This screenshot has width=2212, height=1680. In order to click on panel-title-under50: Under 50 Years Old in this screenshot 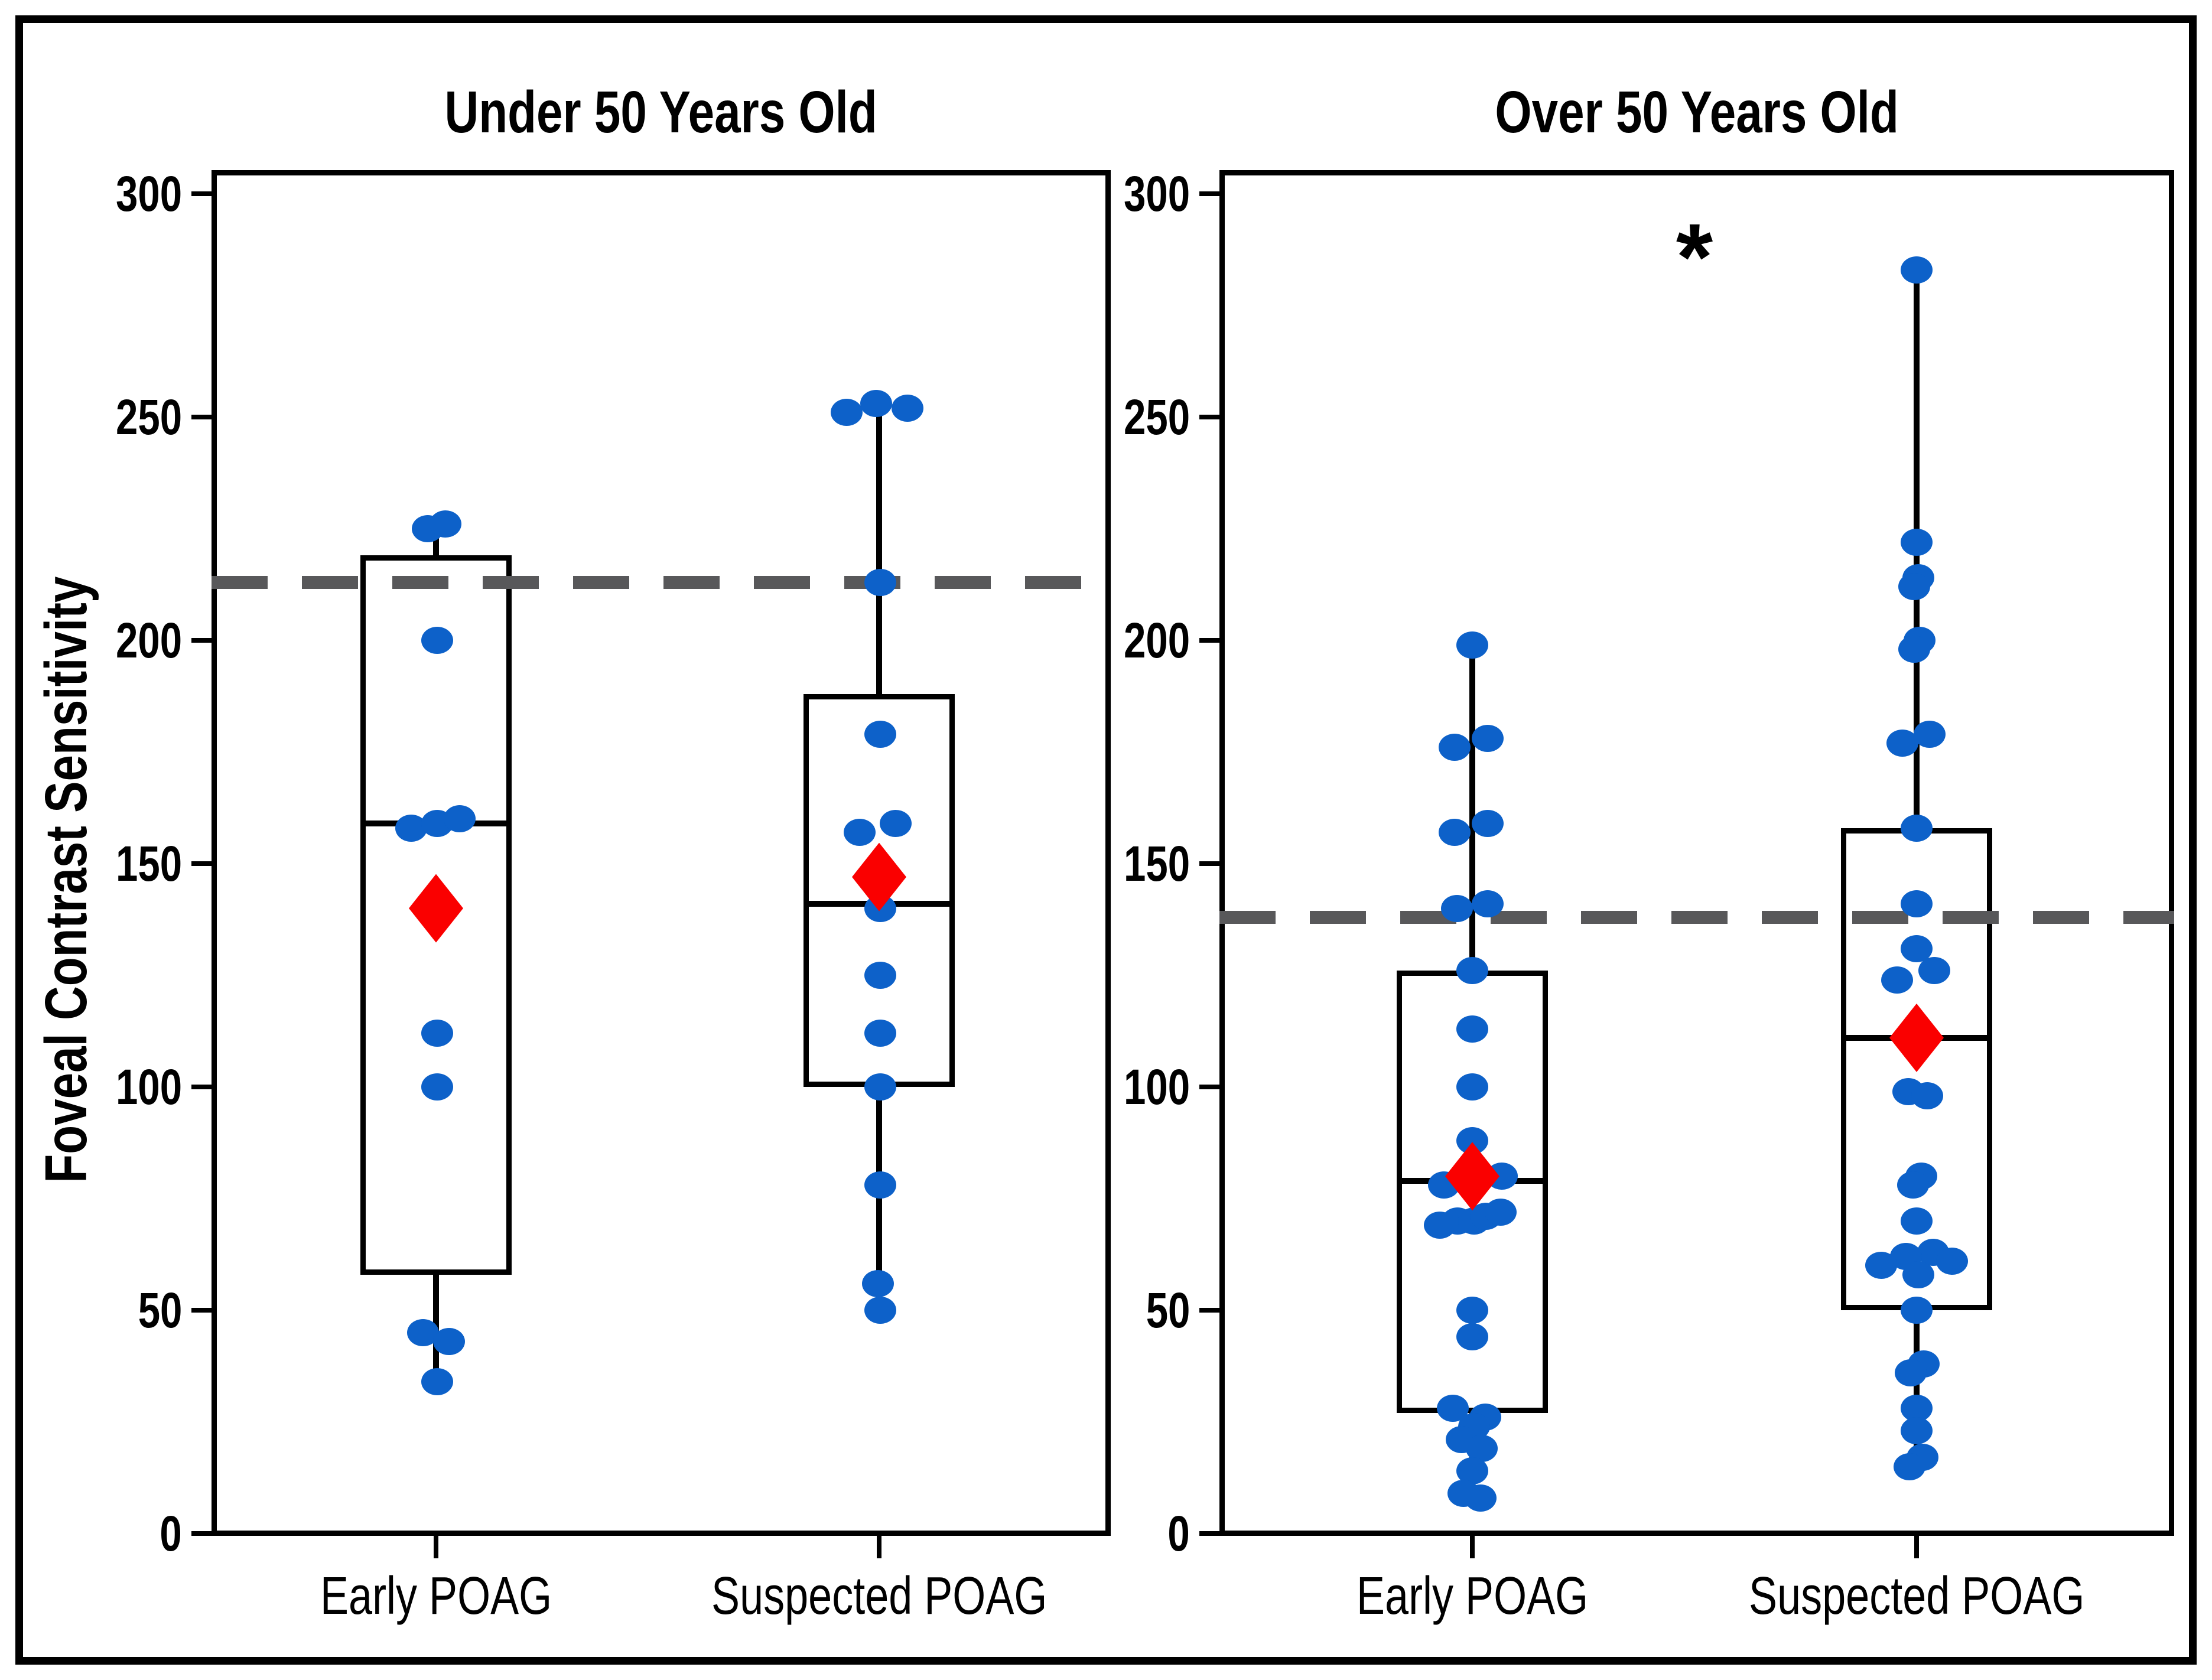, I will do `click(661, 112)`.